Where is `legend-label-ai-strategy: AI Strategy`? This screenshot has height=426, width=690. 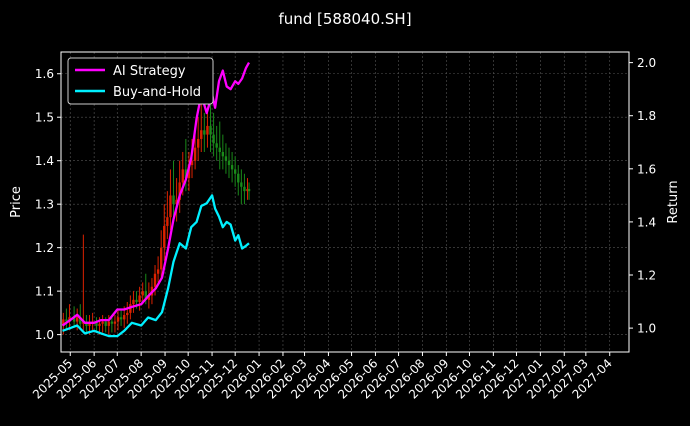 legend-label-ai-strategy: AI Strategy is located at coordinates (149, 71).